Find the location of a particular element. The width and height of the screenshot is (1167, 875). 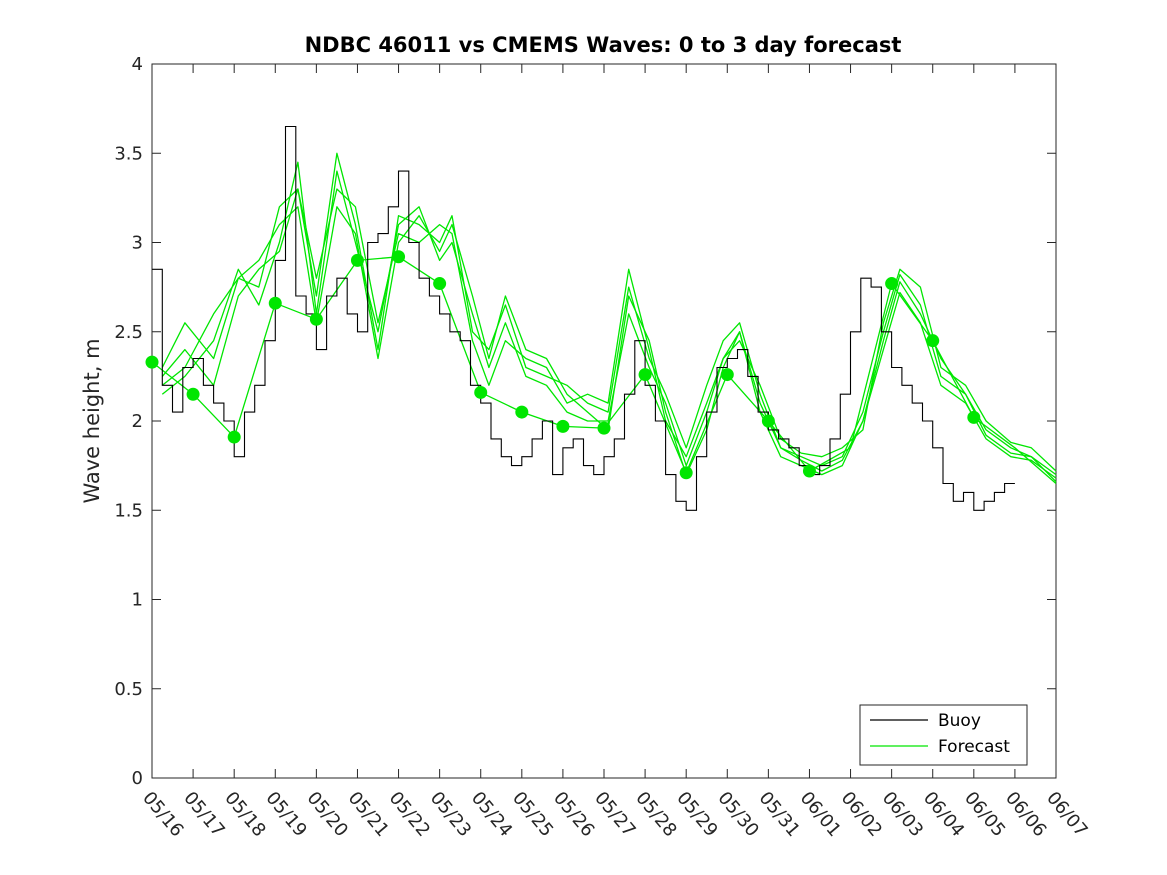

y-tick-label: 2.5 is located at coordinates (128, 332).